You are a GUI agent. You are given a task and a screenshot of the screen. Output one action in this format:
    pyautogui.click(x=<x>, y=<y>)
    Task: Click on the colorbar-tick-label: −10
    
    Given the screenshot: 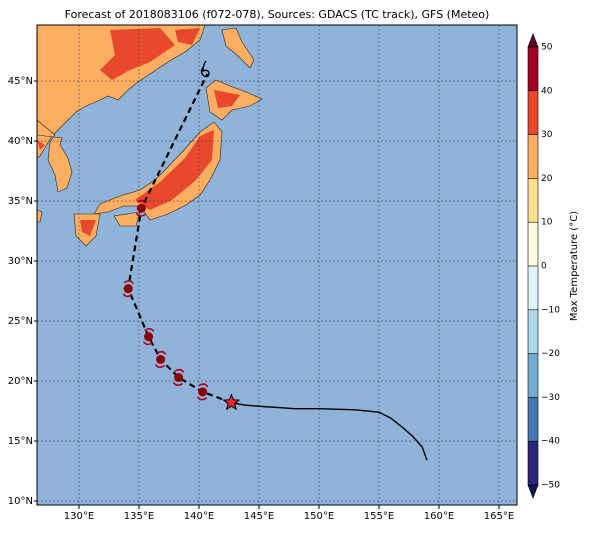 What is the action you would take?
    pyautogui.click(x=550, y=310)
    